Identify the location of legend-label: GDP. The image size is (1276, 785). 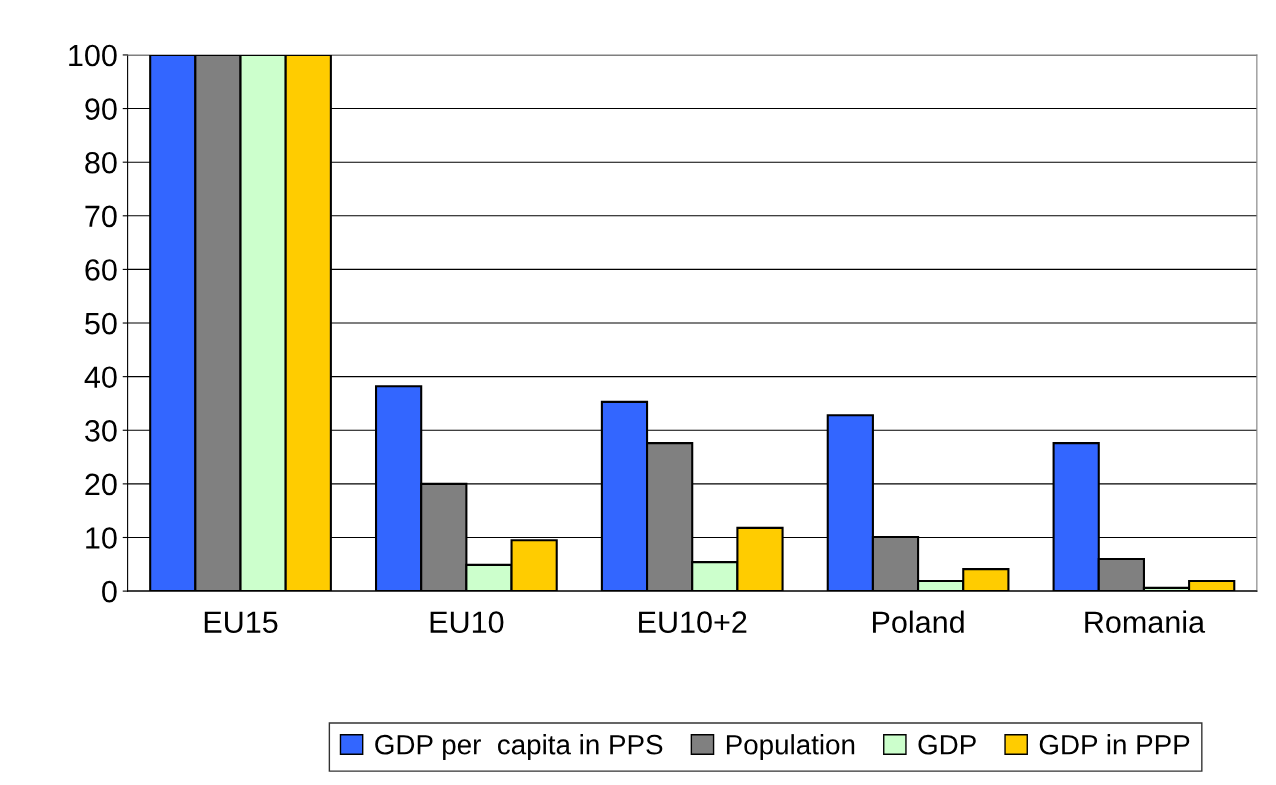
(947, 744).